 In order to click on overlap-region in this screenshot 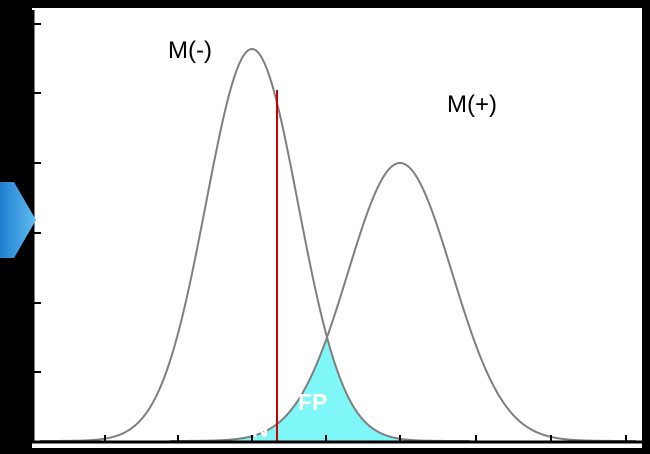, I will do `click(320, 389)`.